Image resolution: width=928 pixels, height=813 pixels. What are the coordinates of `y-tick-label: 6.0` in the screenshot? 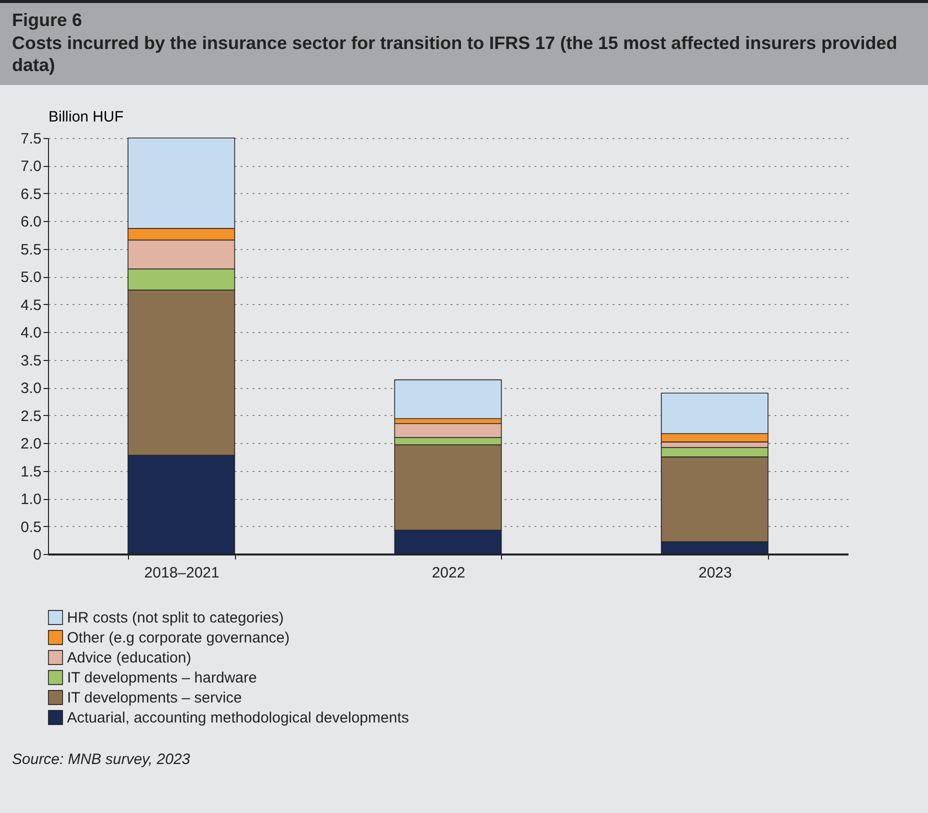 It's located at (31, 221).